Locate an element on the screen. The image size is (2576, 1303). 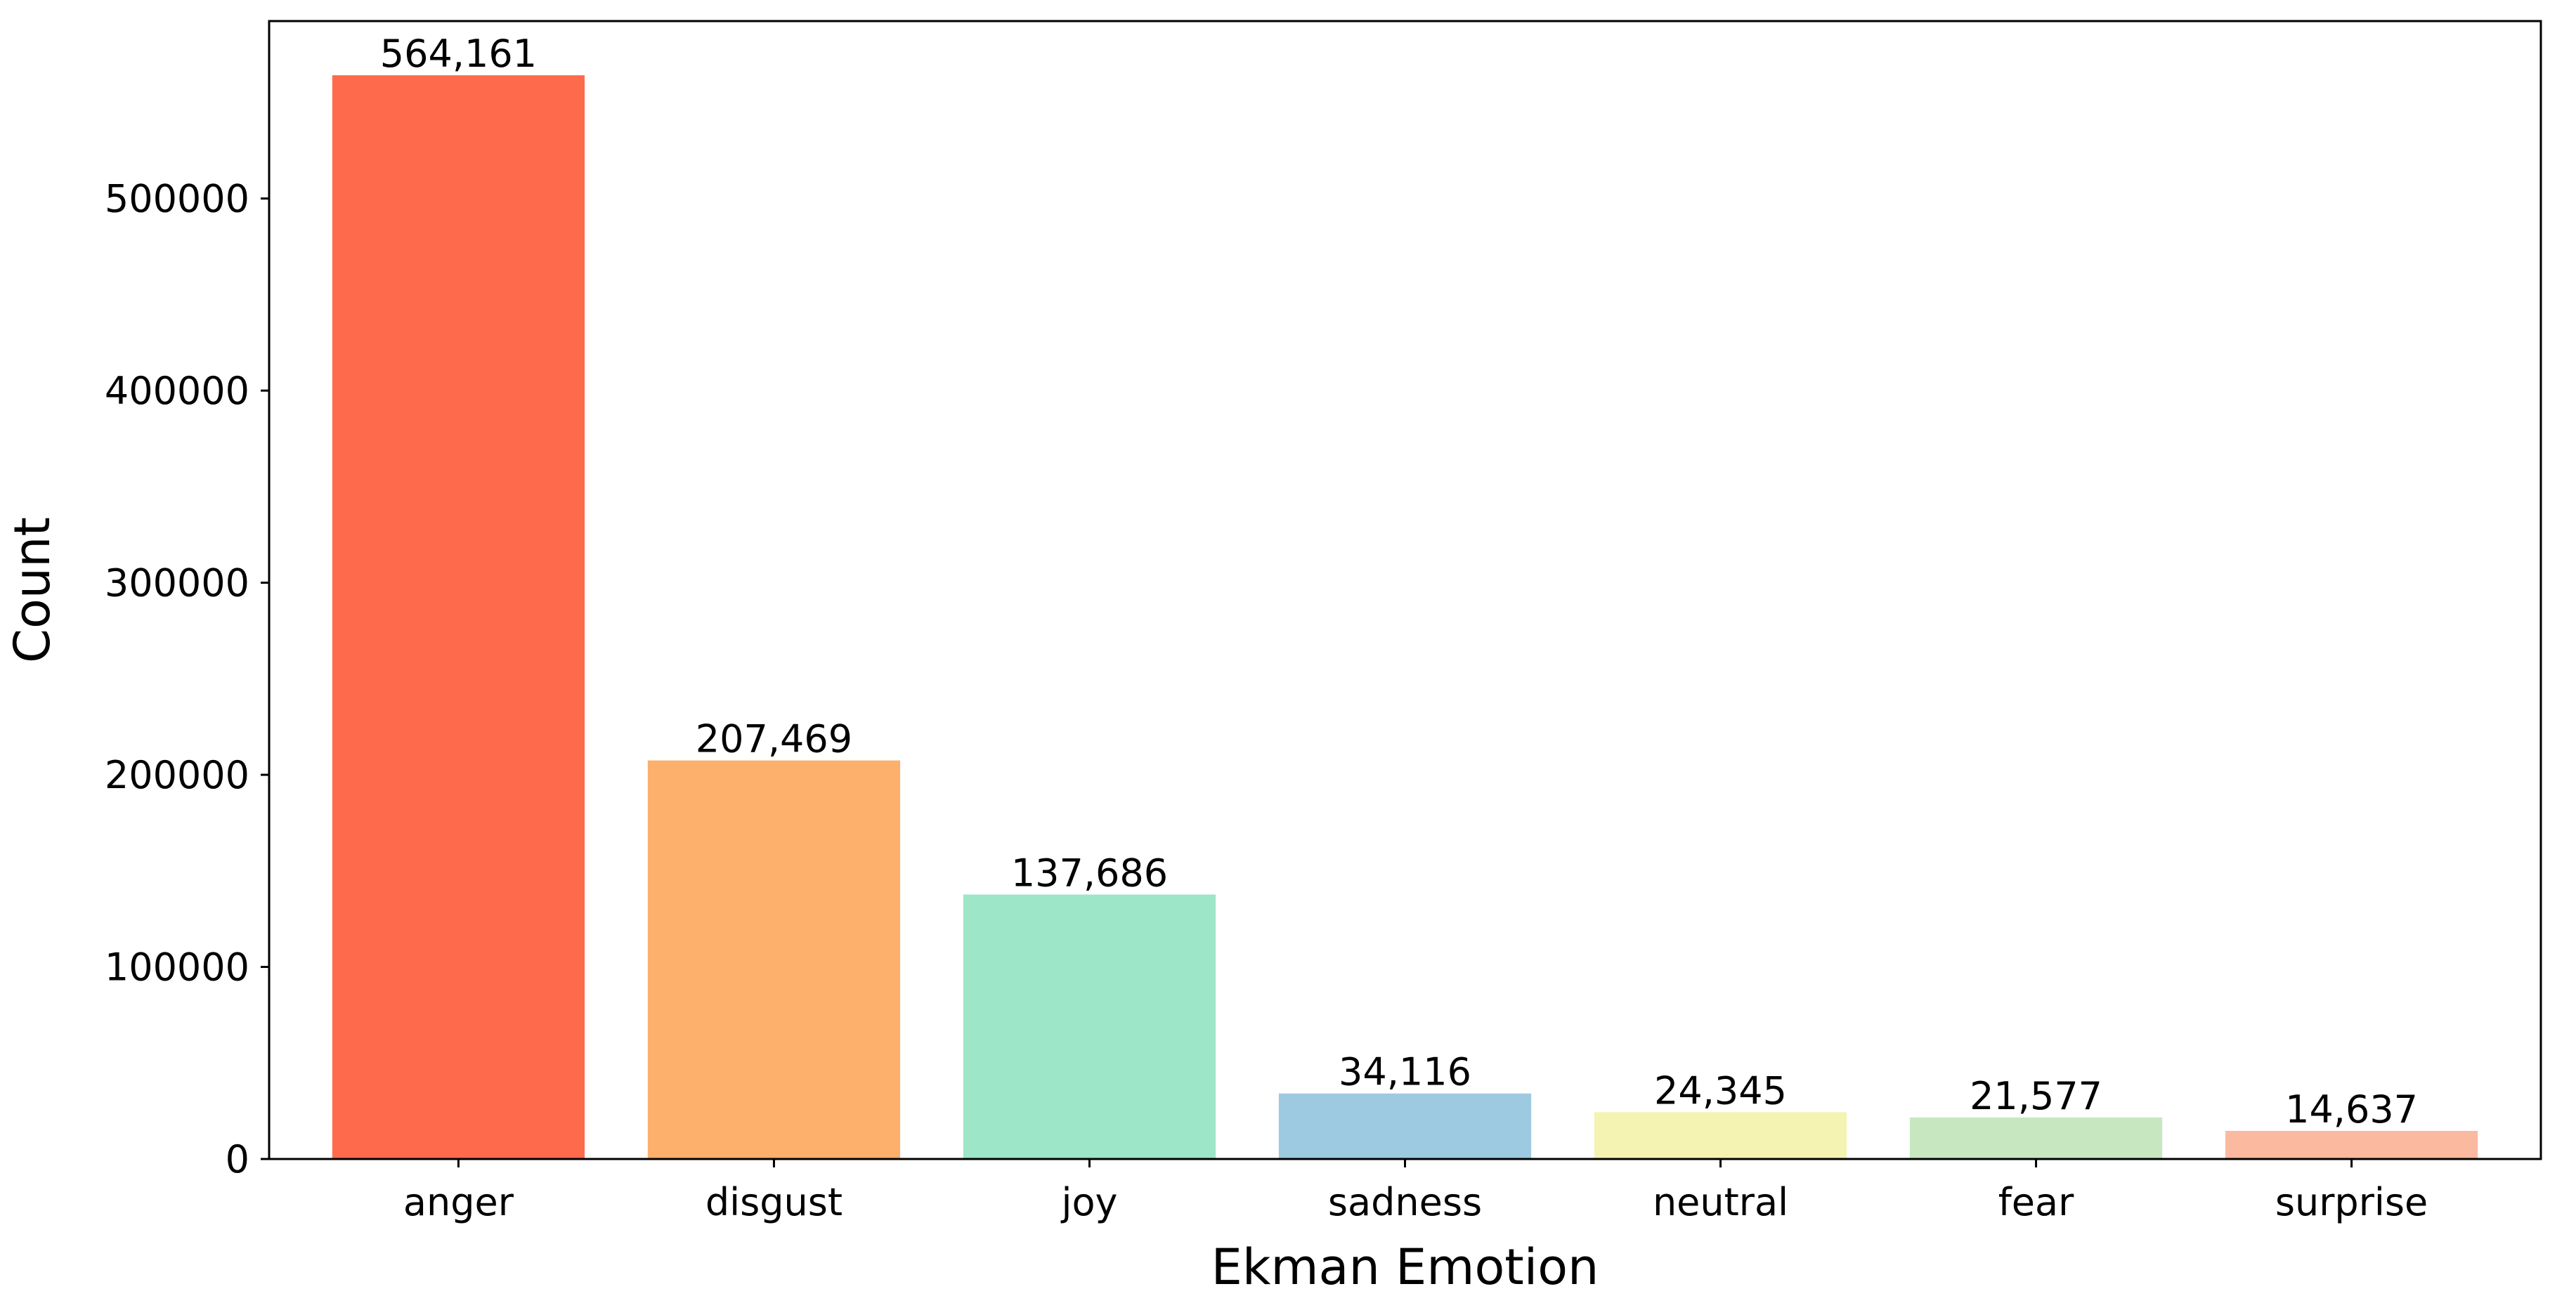
x-tick-label-disgust: disgust is located at coordinates (774, 1202).